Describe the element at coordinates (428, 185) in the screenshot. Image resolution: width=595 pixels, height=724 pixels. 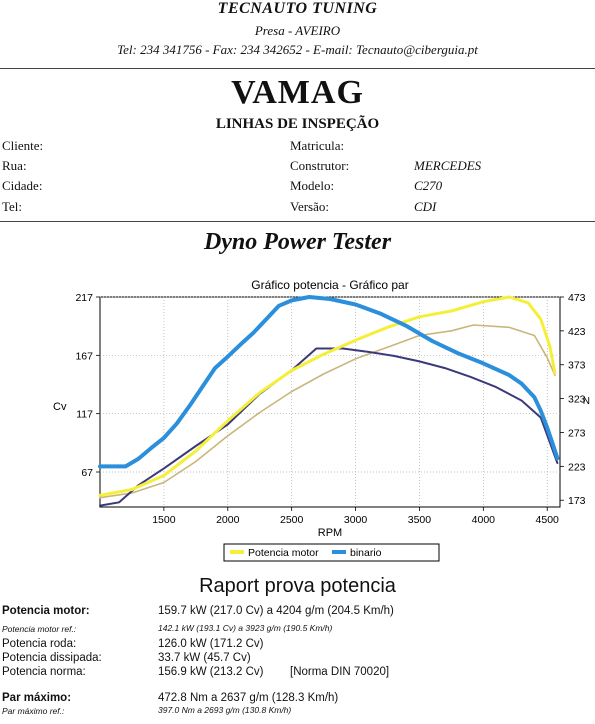
I see `model-value: C270` at that location.